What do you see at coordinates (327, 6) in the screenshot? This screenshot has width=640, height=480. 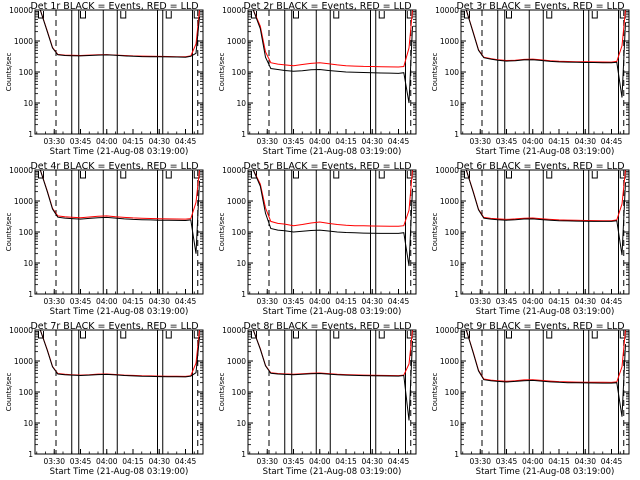 I see `panel-title: Det 2r BLACK = Events, RED = LLD` at bounding box center [327, 6].